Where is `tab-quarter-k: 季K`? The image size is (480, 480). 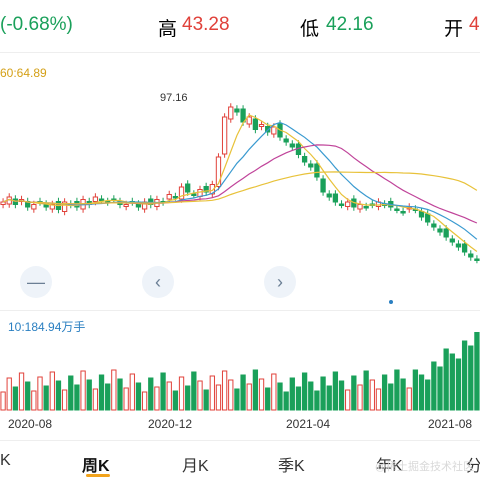
tab-quarter-k: 季K is located at coordinates (291, 466).